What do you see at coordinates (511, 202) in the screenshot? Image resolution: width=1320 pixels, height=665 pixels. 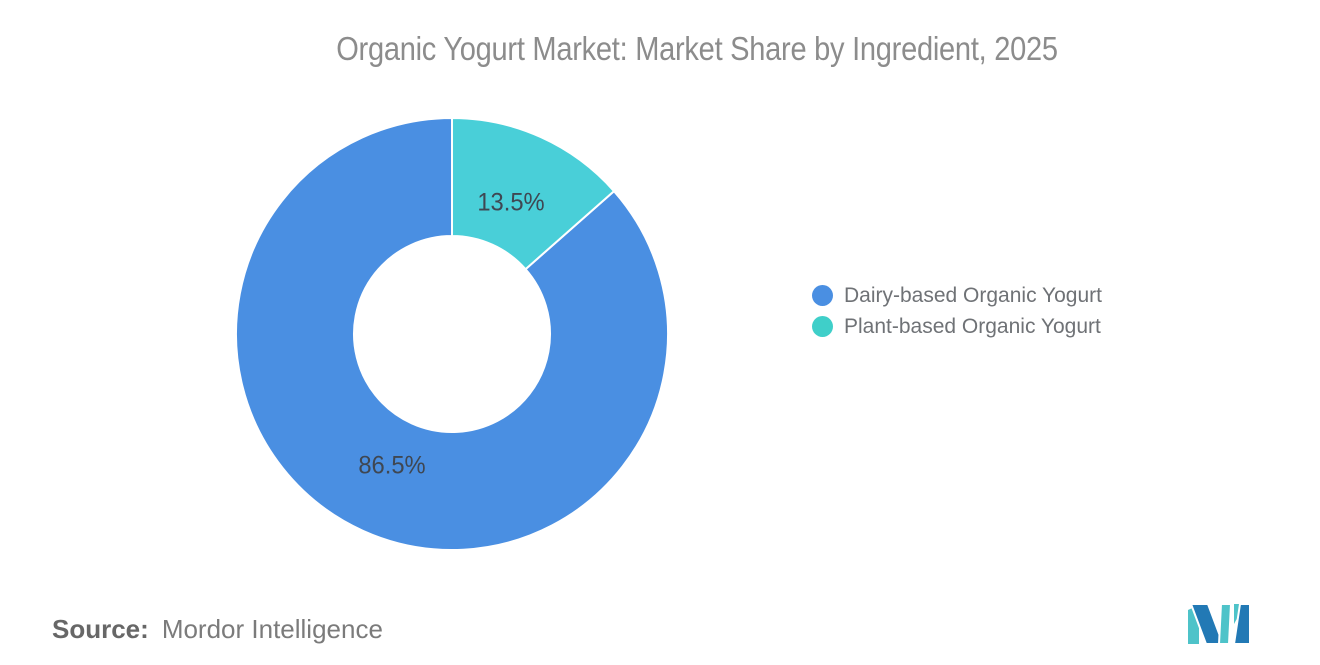 I see `slice-label-plant: 13.5%` at bounding box center [511, 202].